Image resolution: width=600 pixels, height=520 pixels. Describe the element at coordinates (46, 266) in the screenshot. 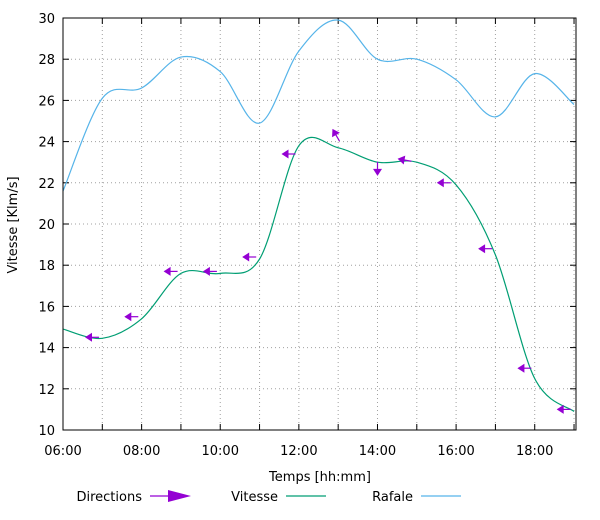

I see `y-tick-label: 18` at that location.